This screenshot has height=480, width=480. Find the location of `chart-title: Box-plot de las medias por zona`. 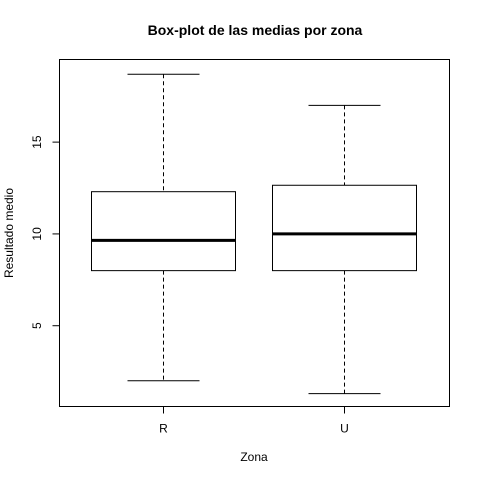

chart-title: Box-plot de las medias por zona is located at coordinates (255, 30).